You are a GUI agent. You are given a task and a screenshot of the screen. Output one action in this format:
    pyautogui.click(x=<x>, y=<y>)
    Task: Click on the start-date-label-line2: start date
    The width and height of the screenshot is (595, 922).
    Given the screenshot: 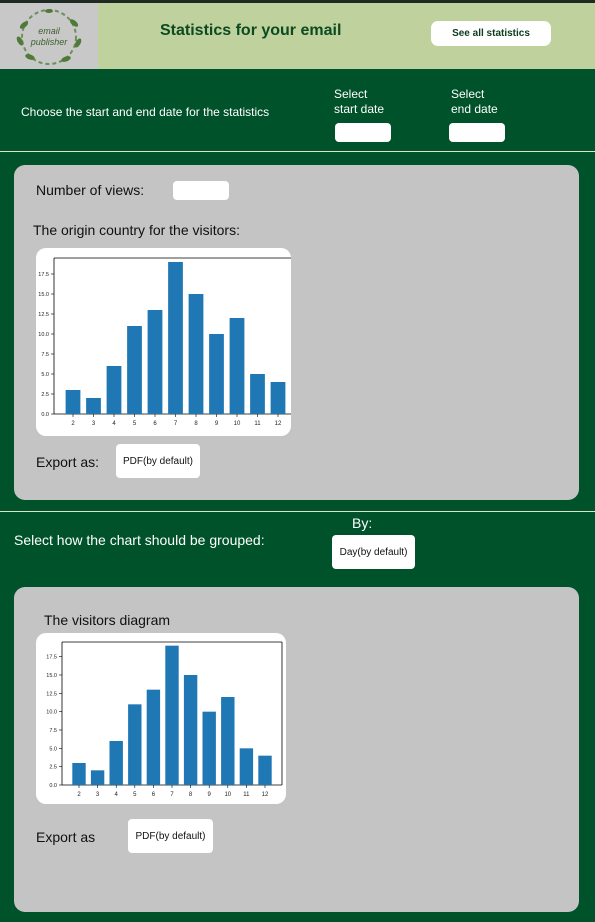 What is the action you would take?
    pyautogui.click(x=359, y=109)
    